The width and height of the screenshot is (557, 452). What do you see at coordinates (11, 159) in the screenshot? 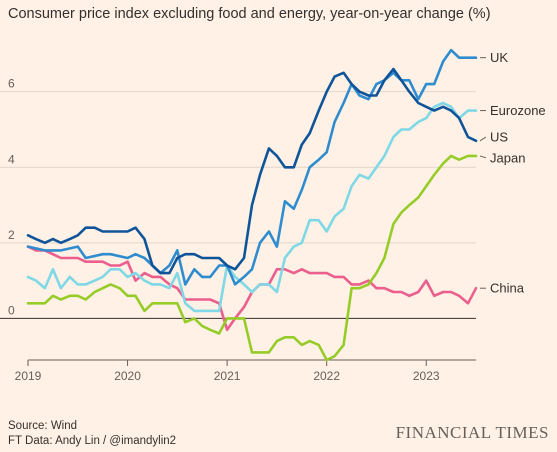
I see `y-tick-label: 4` at bounding box center [11, 159].